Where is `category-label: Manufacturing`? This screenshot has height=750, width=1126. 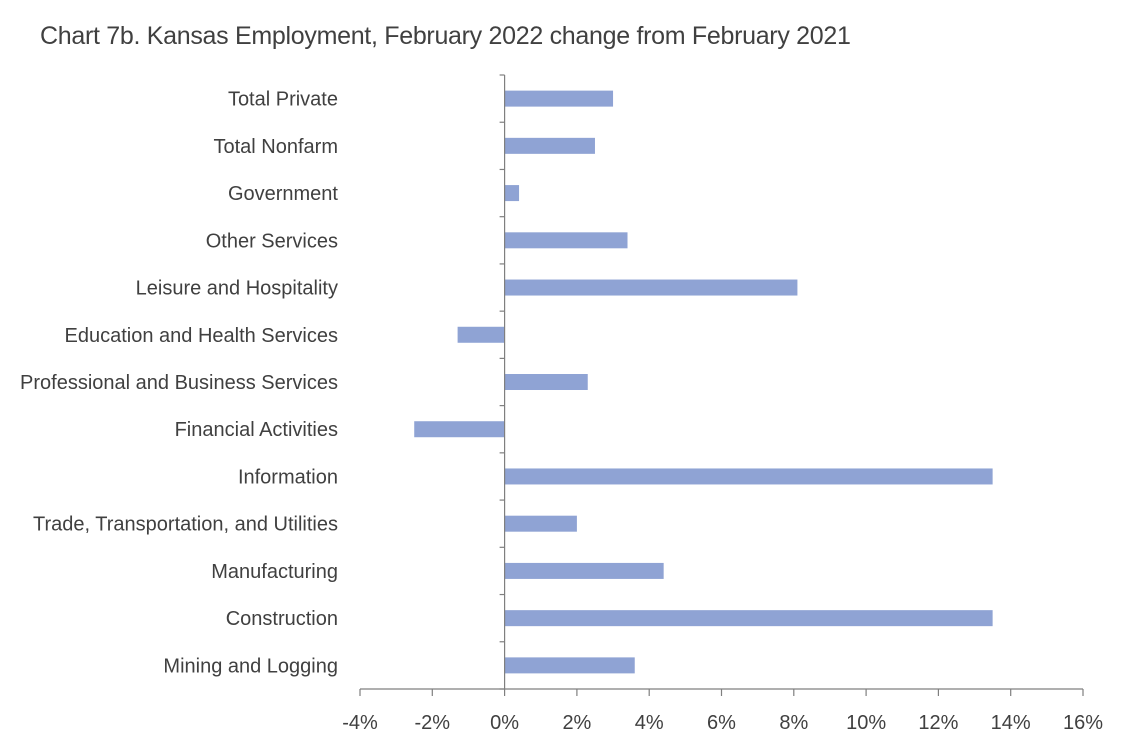
category-label: Manufacturing is located at coordinates (274, 572).